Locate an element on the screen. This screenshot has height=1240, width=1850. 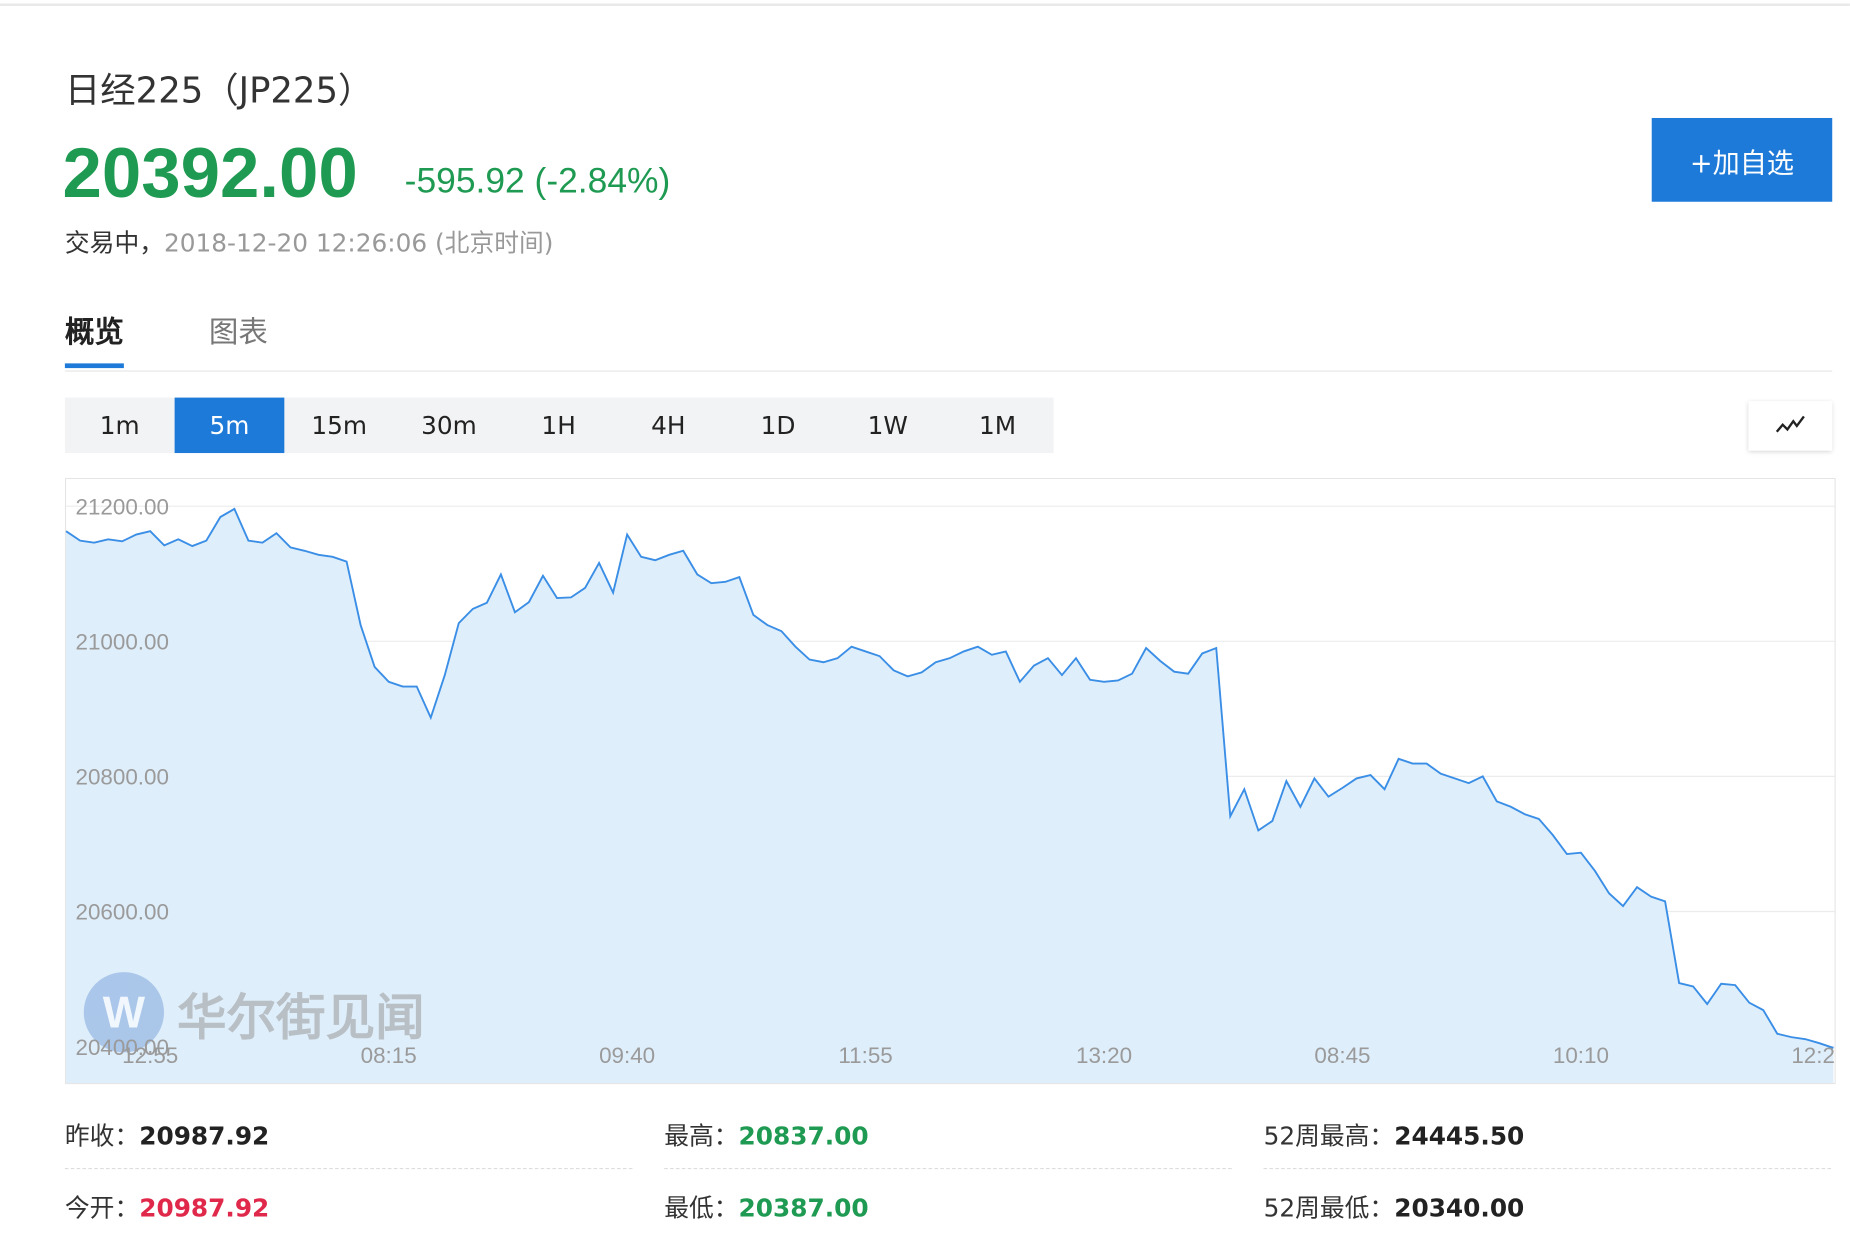
period-button: 1D is located at coordinates (778, 425).